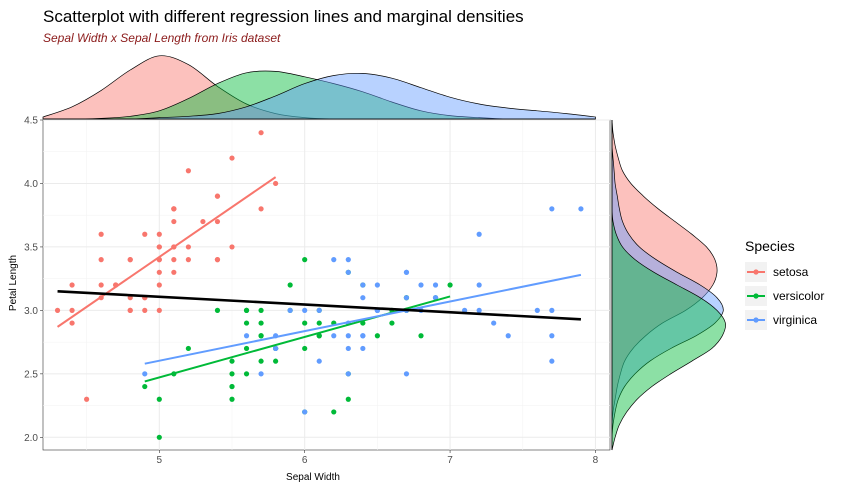 This screenshot has width=842, height=490. I want to click on density-top-virginica, so click(319, 96).